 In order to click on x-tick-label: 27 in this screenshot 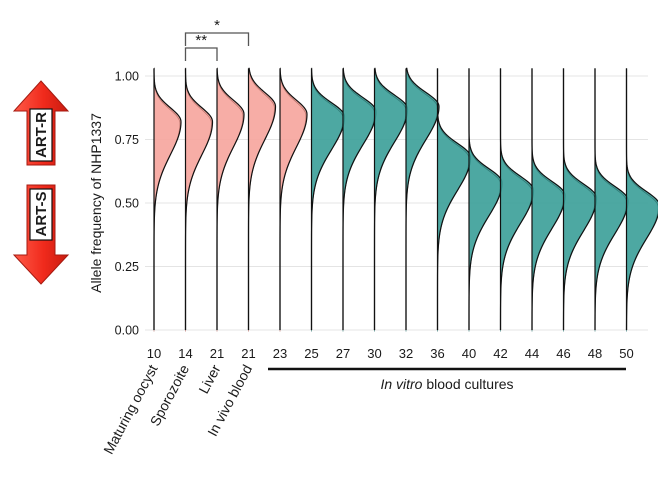, I will do `click(343, 353)`.